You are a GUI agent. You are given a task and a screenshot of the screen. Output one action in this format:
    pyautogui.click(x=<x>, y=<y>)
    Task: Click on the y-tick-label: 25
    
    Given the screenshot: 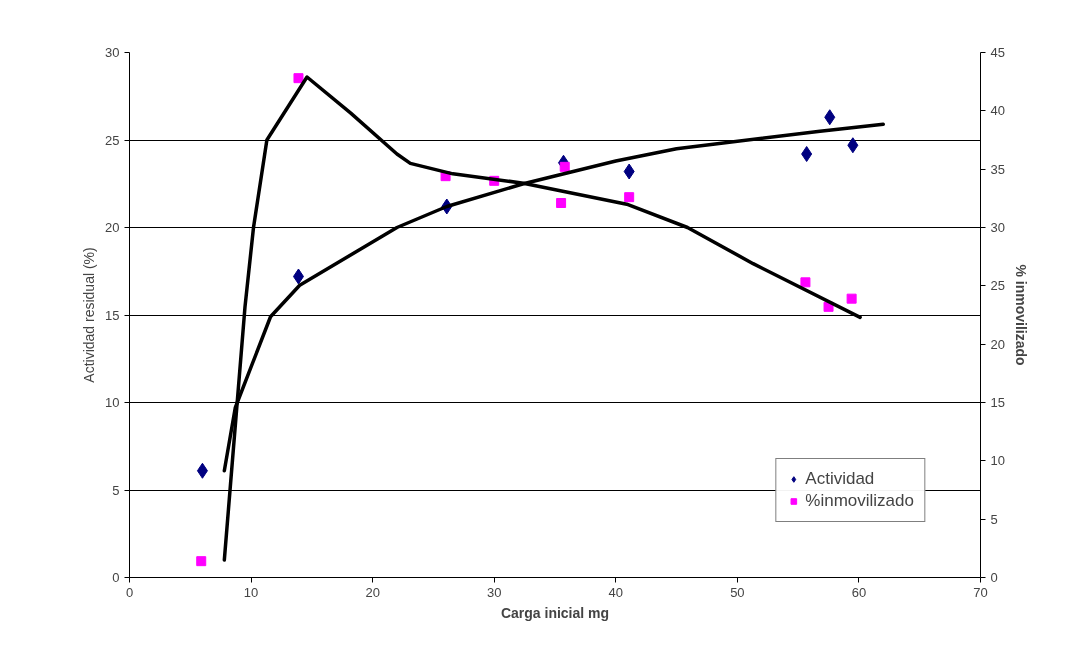 What is the action you would take?
    pyautogui.click(x=112, y=140)
    